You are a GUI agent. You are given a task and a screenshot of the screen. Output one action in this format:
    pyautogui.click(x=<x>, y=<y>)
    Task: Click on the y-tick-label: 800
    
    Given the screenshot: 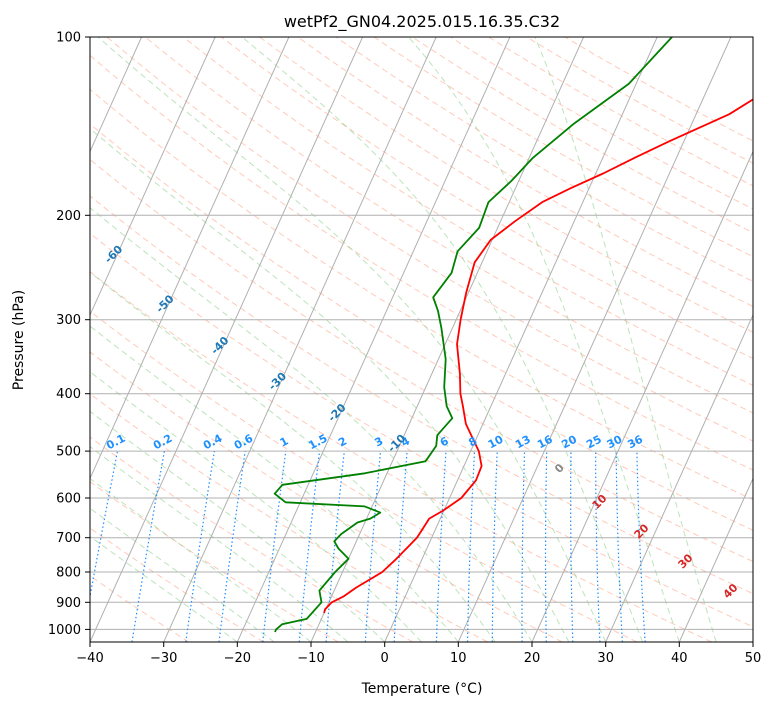 What is the action you would take?
    pyautogui.click(x=68, y=573)
    